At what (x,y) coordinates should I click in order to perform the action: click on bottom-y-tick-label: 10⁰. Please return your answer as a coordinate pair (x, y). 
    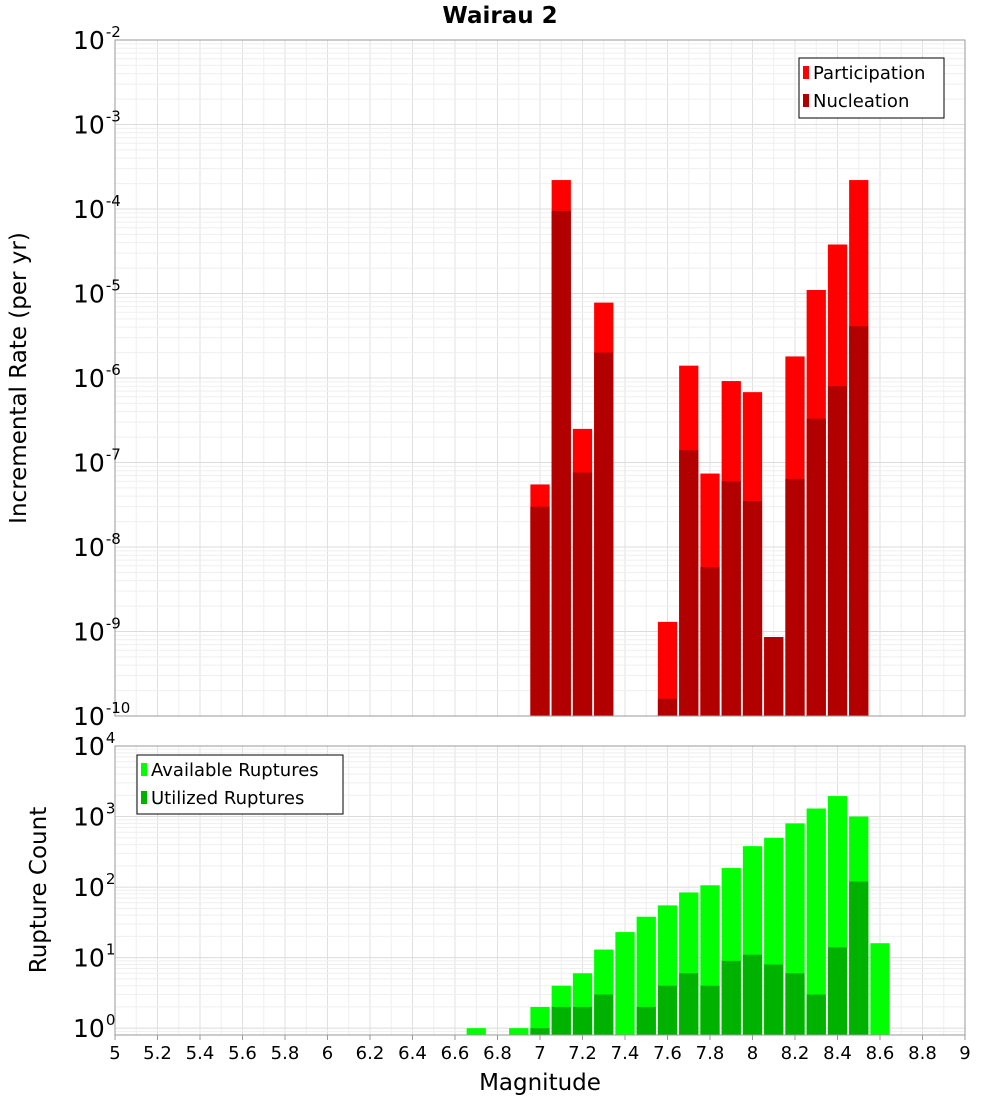
    Looking at the image, I should click on (94, 1027).